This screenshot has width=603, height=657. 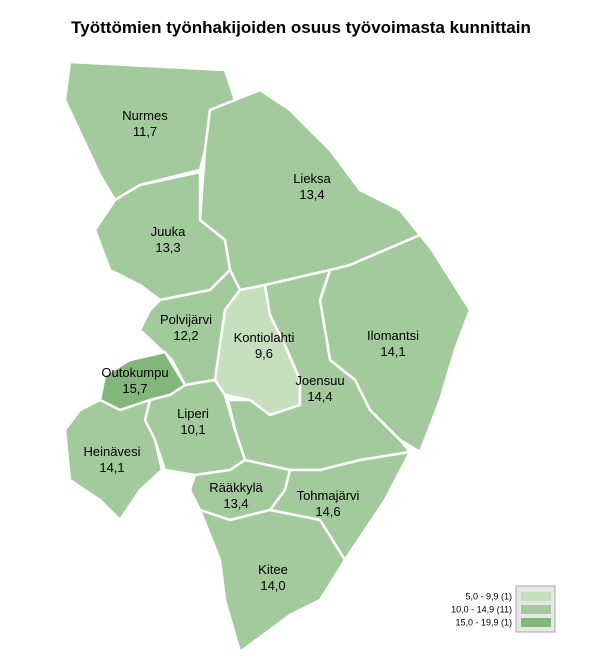 I want to click on region-name: Rääkkylä, so click(x=236, y=487).